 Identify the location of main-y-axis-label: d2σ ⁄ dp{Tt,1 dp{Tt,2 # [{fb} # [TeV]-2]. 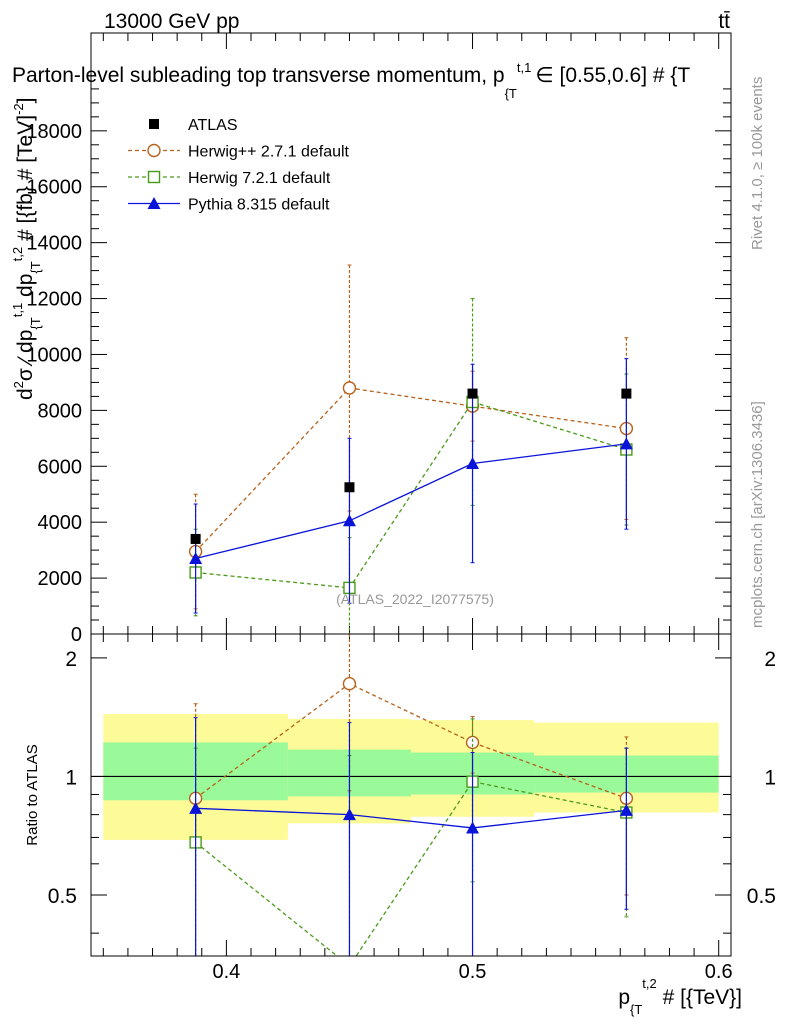
(26, 249).